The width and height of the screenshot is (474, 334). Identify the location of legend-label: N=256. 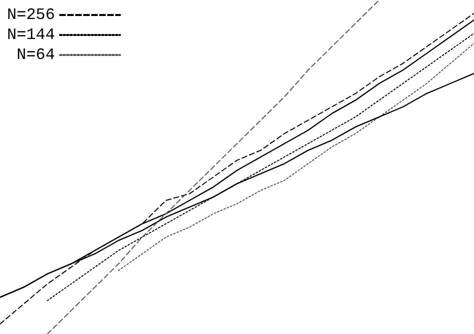
(31, 15).